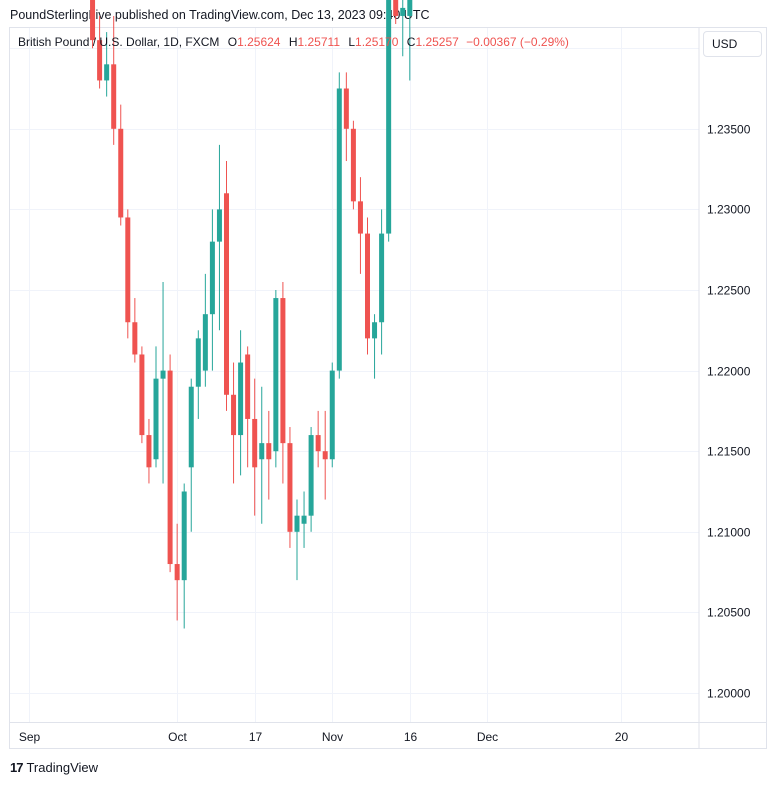 Image resolution: width=779 pixels, height=785 pixels. Describe the element at coordinates (119, 42) in the screenshot. I see `symbol-title: British Pound / U.S. Dollar, 1D, FXCM` at that location.